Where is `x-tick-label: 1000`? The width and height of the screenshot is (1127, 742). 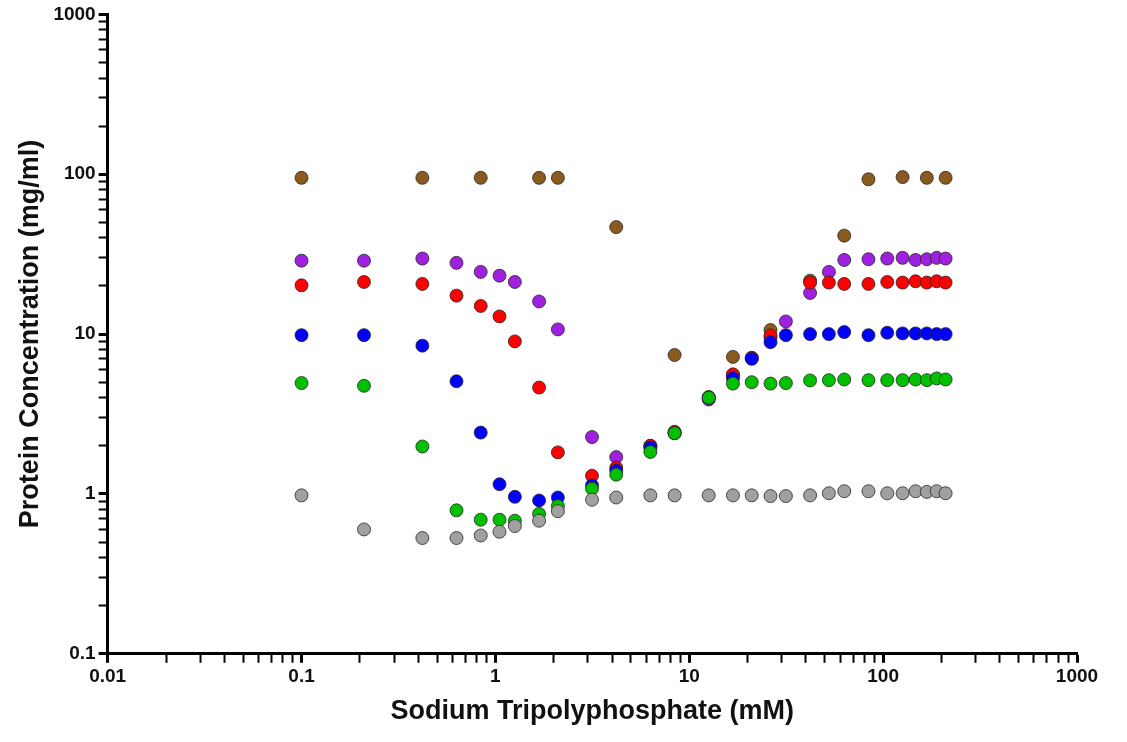
x-tick-label: 1000 is located at coordinates (1077, 676).